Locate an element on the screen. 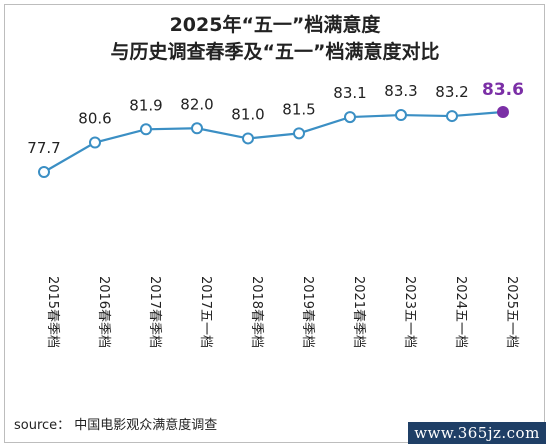 The width and height of the screenshot is (550, 448). data-label: 81.9 is located at coordinates (145, 105).